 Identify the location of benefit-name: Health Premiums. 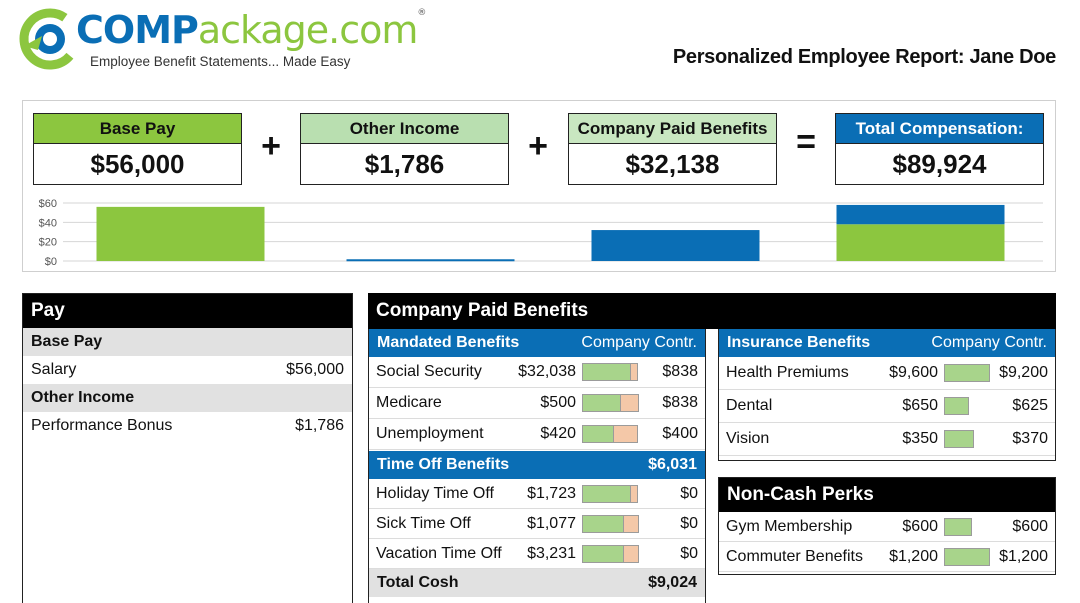
(787, 372).